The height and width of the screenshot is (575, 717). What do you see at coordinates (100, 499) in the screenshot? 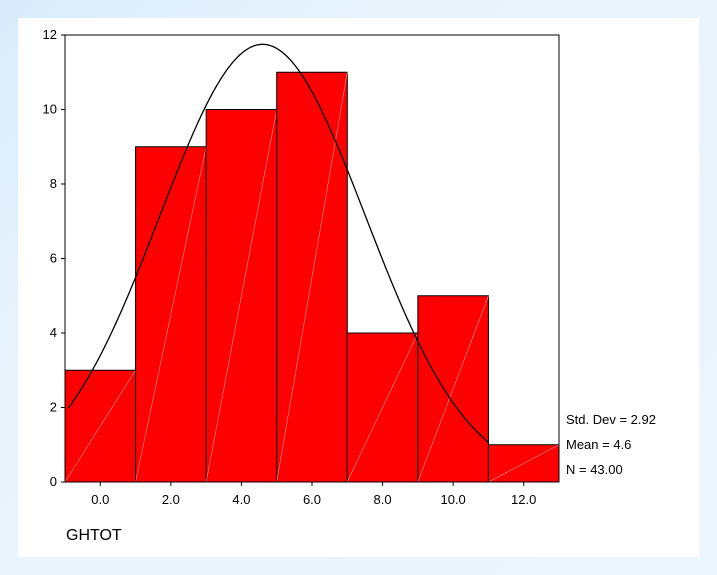
I see `x-tick-label: 0.0` at bounding box center [100, 499].